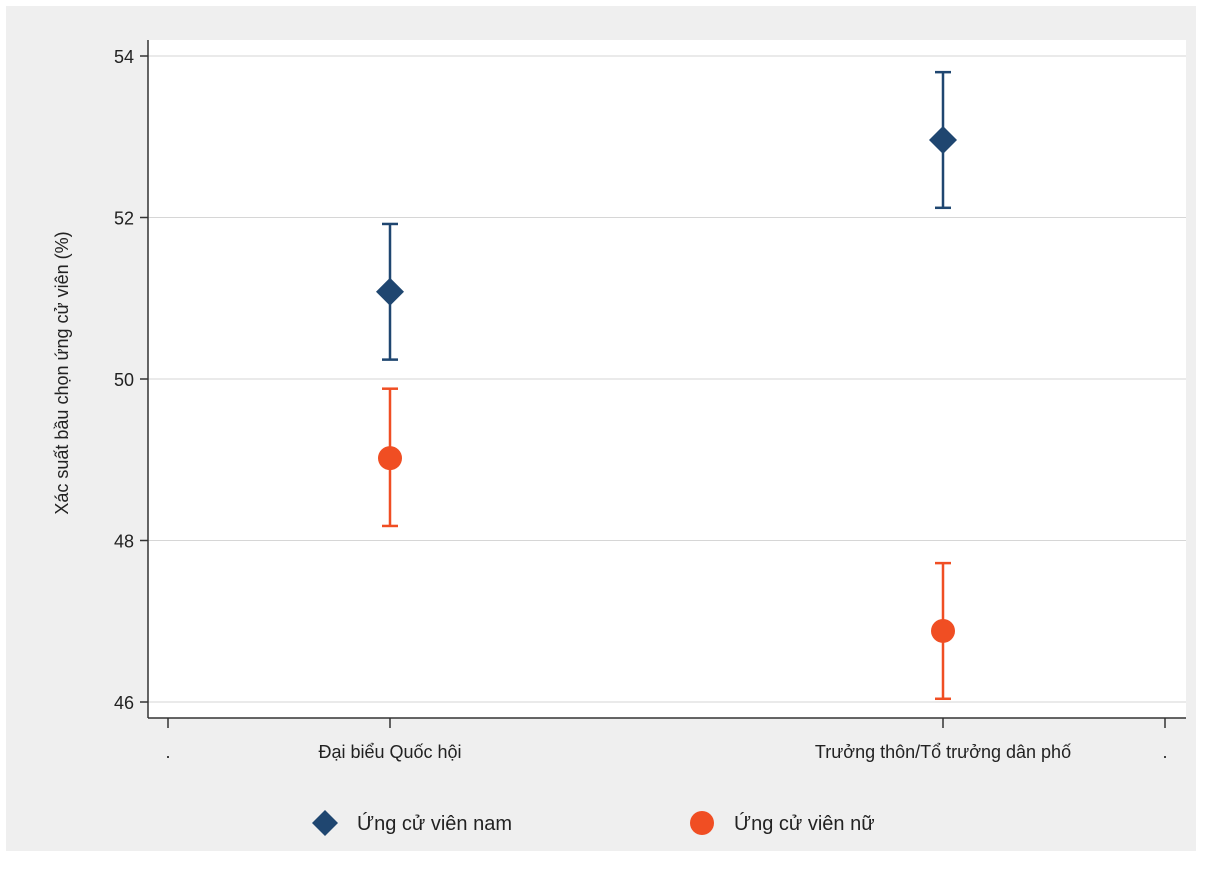  I want to click on legend-label: Ứng cử viên nữ, so click(804, 823).